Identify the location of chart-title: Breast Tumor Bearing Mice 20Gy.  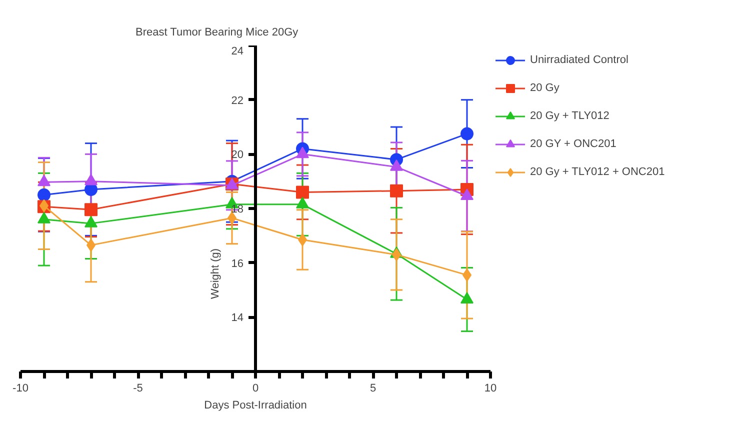
(217, 32).